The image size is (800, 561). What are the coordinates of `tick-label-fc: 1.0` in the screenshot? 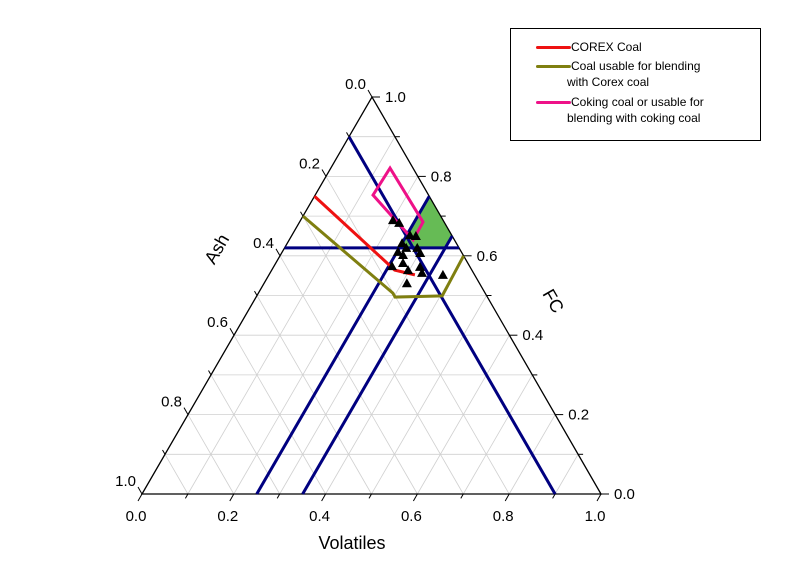 It's located at (395, 97).